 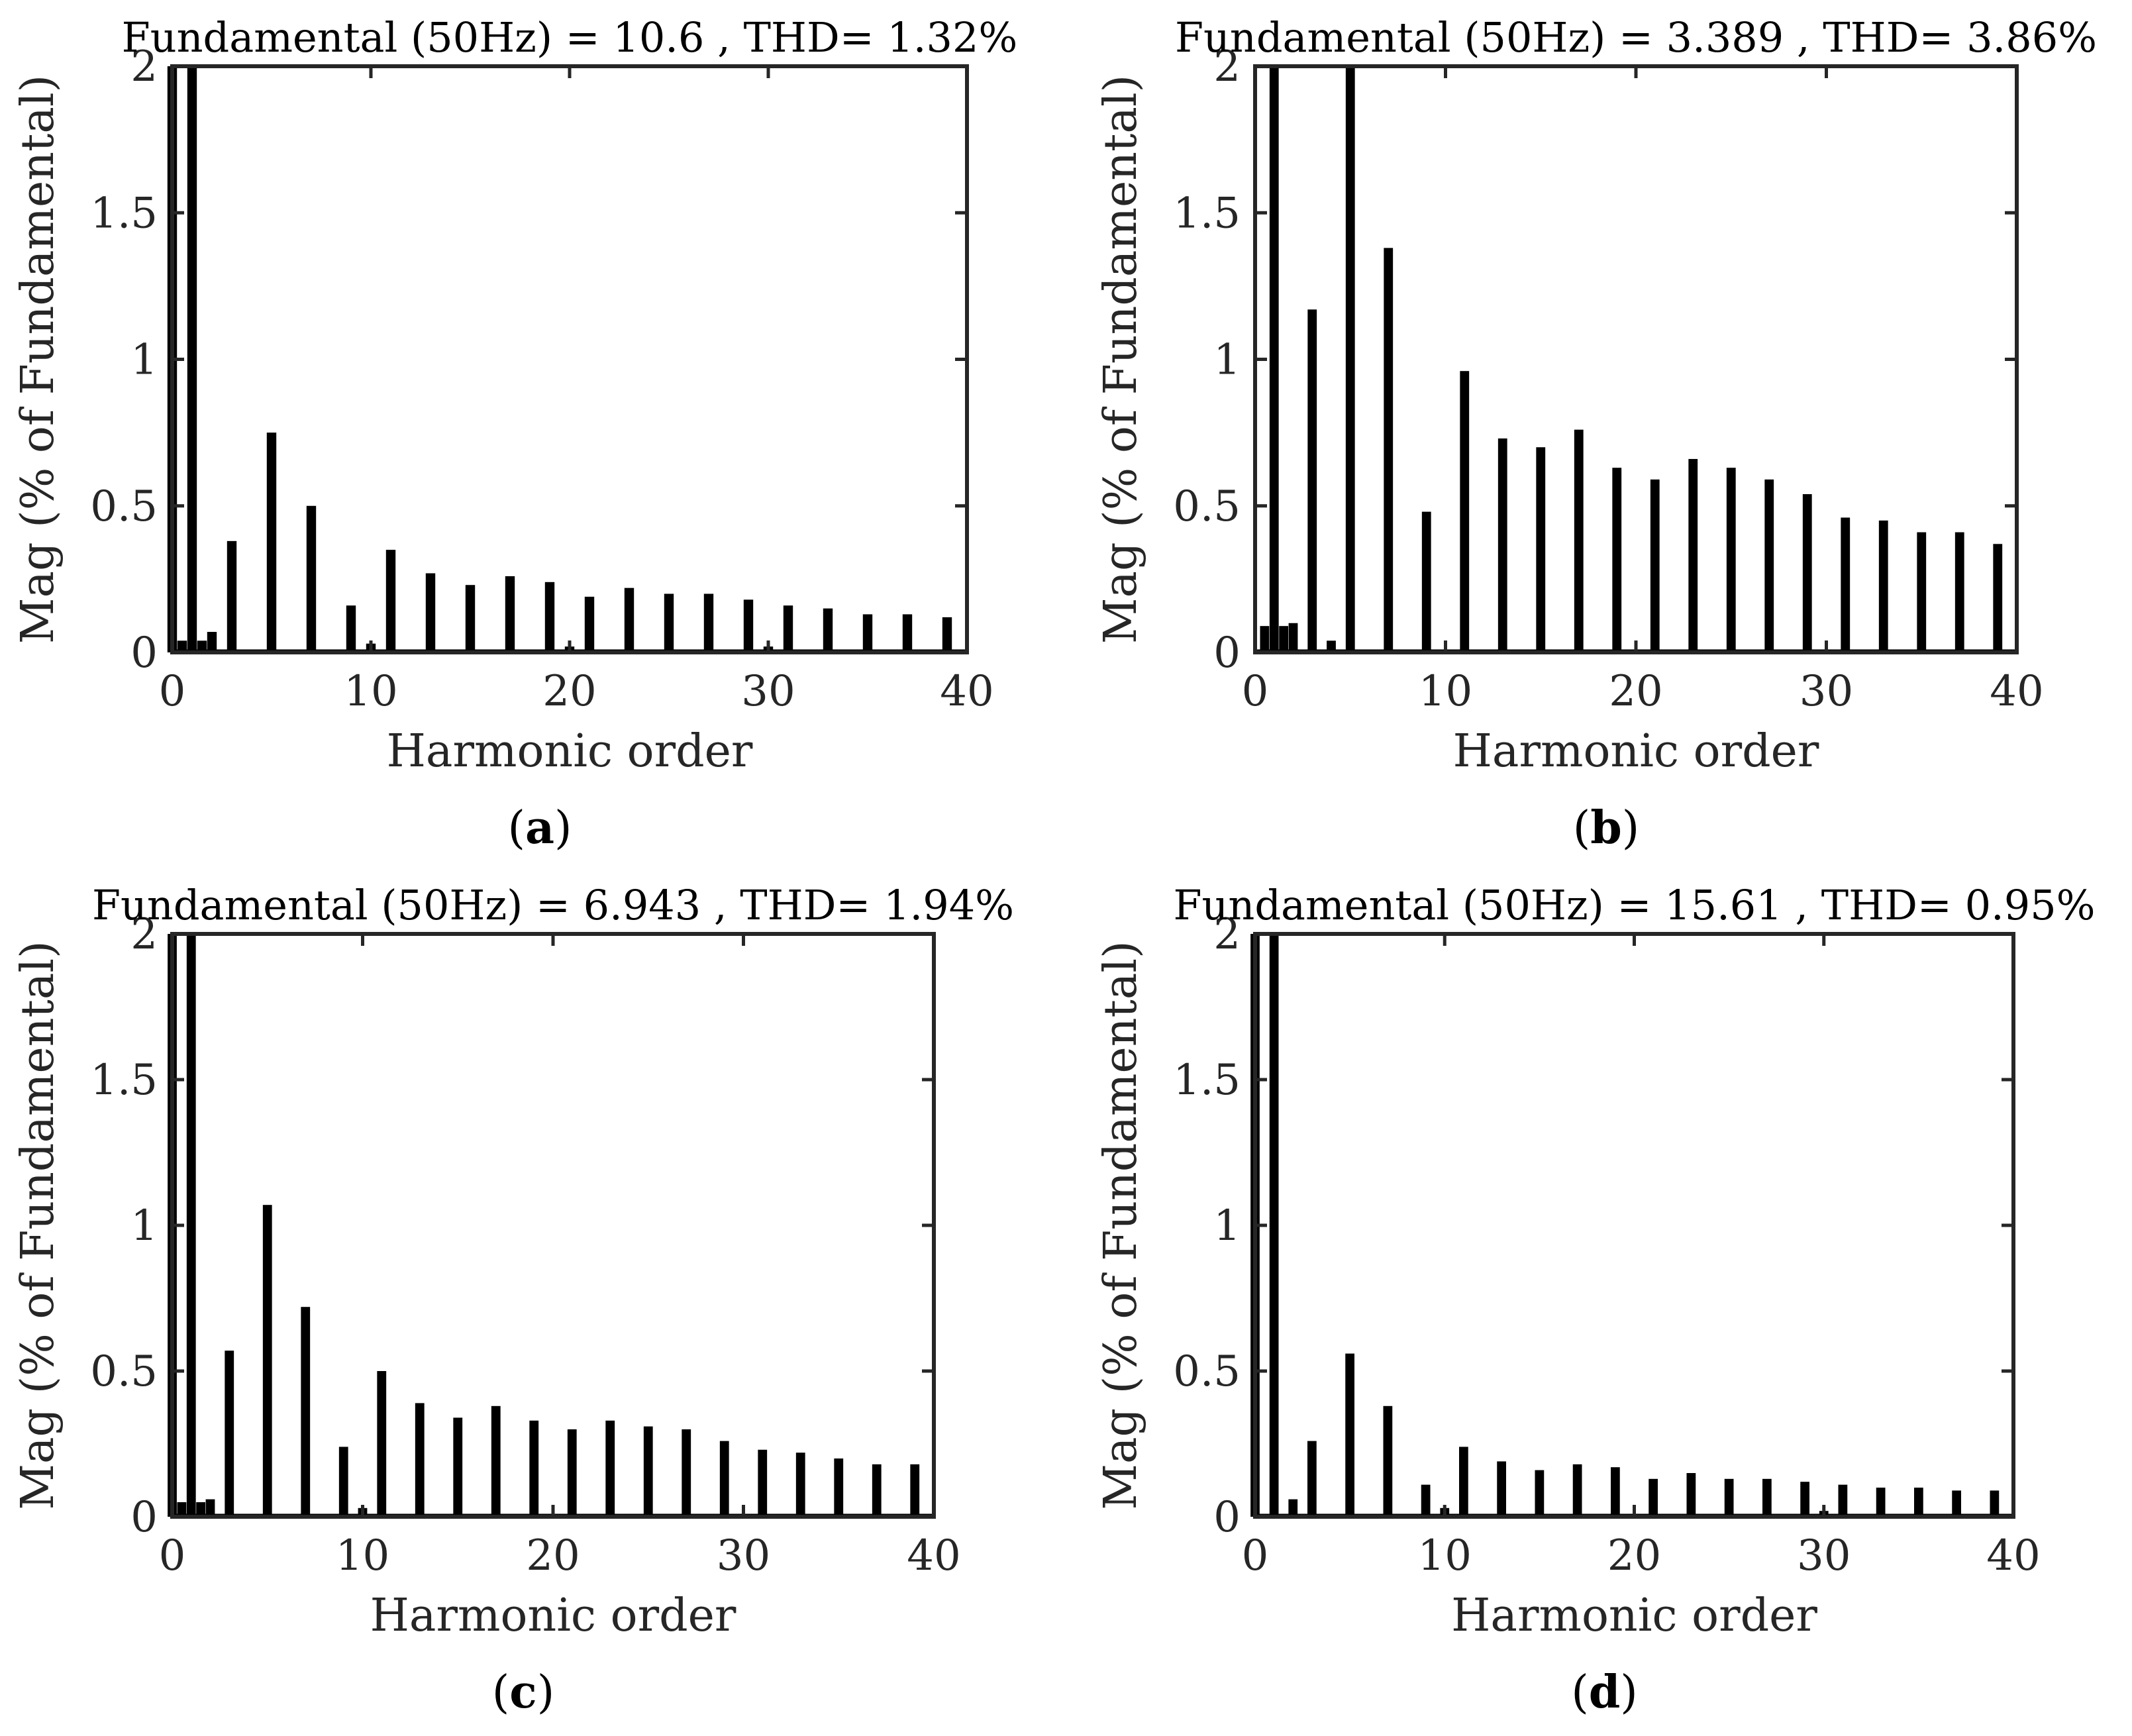 What do you see at coordinates (570, 751) in the screenshot?
I see `x-axis-label-a: Harmonic order` at bounding box center [570, 751].